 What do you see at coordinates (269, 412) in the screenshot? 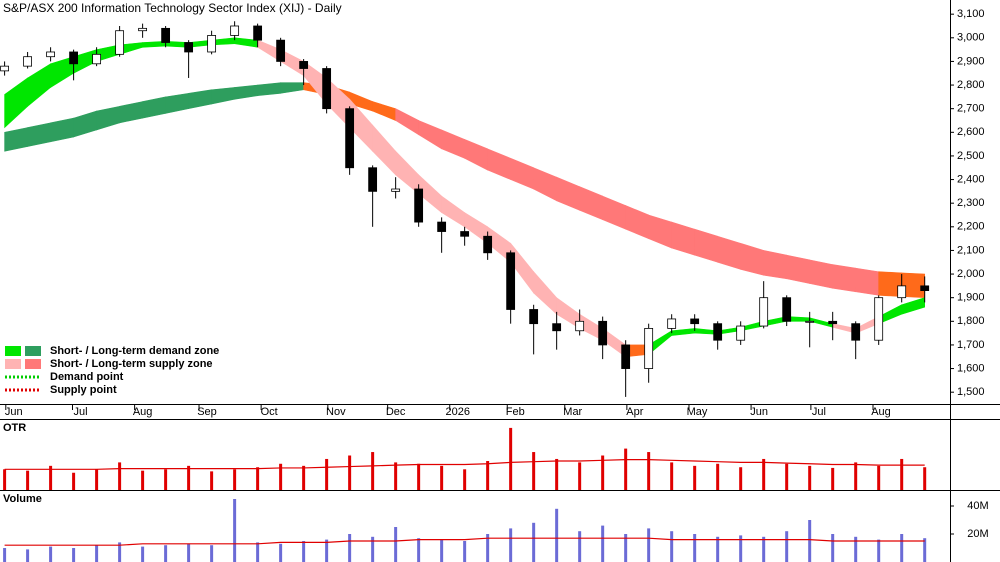
I see `x-tick-label: Oct` at bounding box center [269, 412].